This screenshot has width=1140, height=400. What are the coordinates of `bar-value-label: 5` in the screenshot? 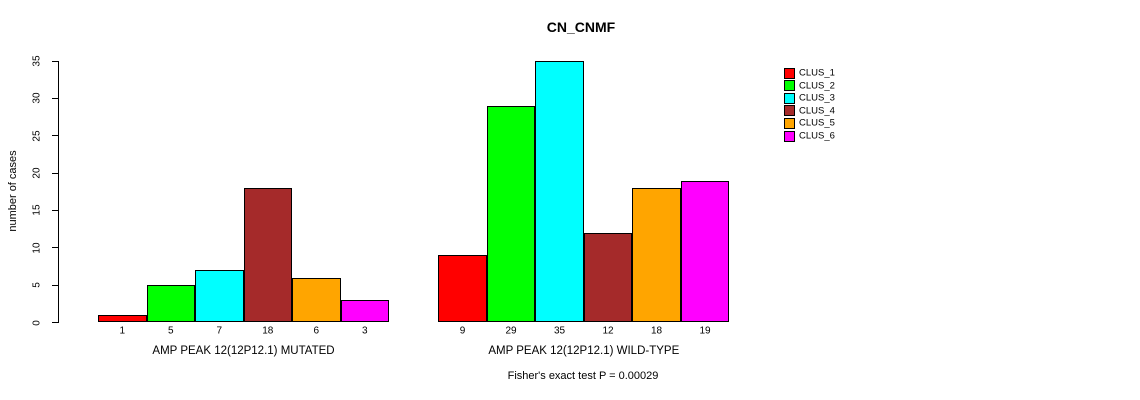 It's located at (170, 331).